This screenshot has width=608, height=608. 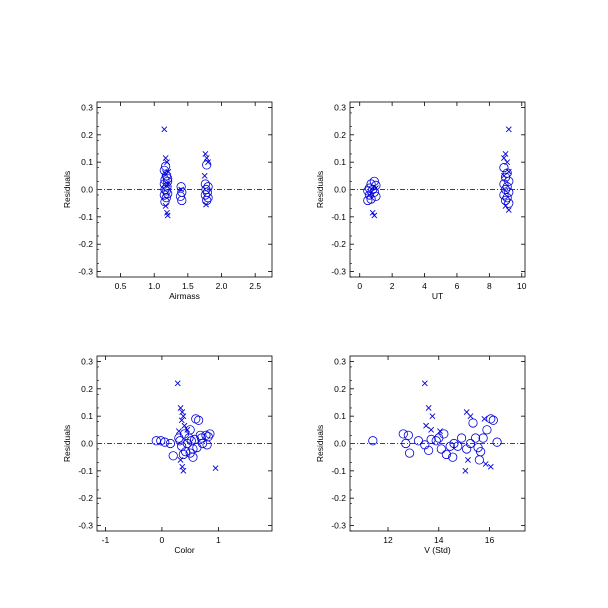 I want to click on x-axis-label: Color, so click(x=184, y=550).